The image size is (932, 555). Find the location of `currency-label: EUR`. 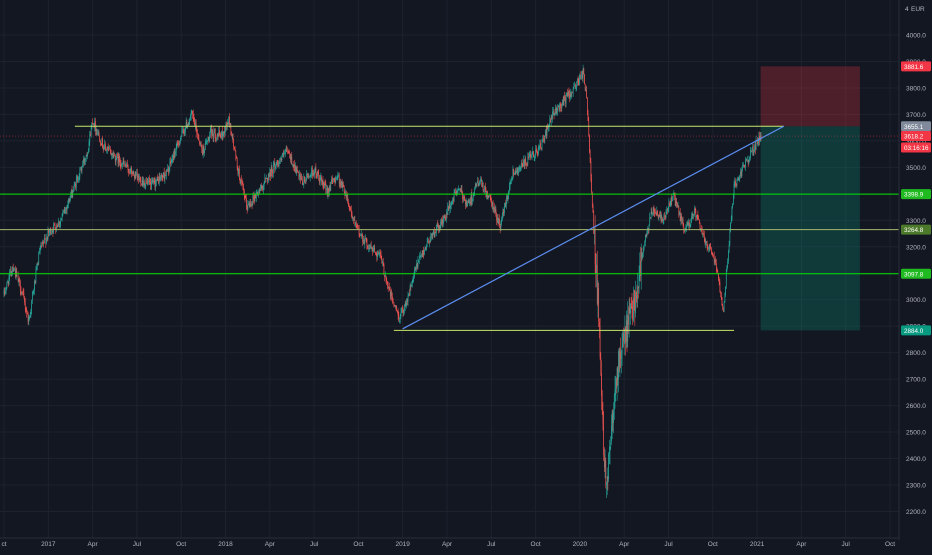

currency-label: EUR is located at coordinates (918, 9).